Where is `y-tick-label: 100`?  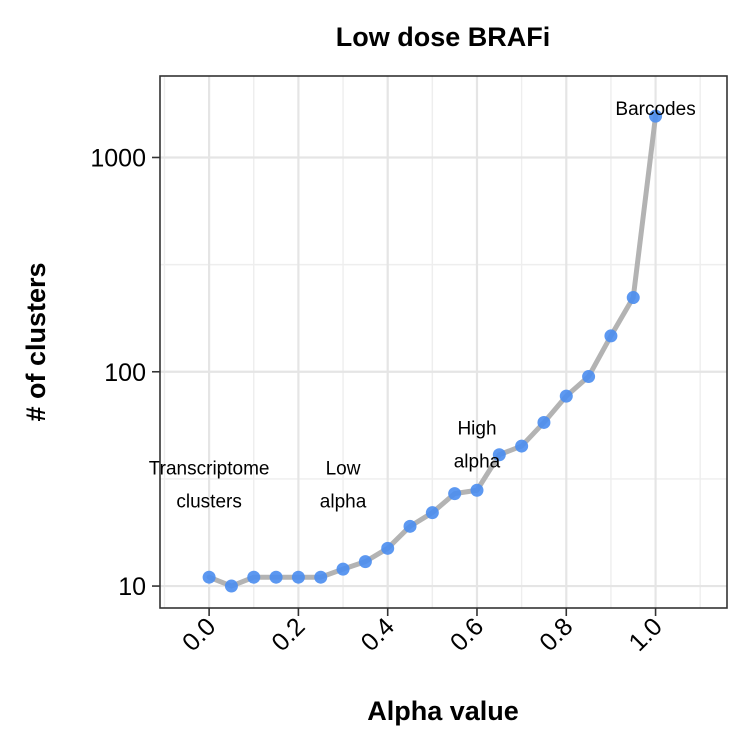 y-tick-label: 100 is located at coordinates (125, 373).